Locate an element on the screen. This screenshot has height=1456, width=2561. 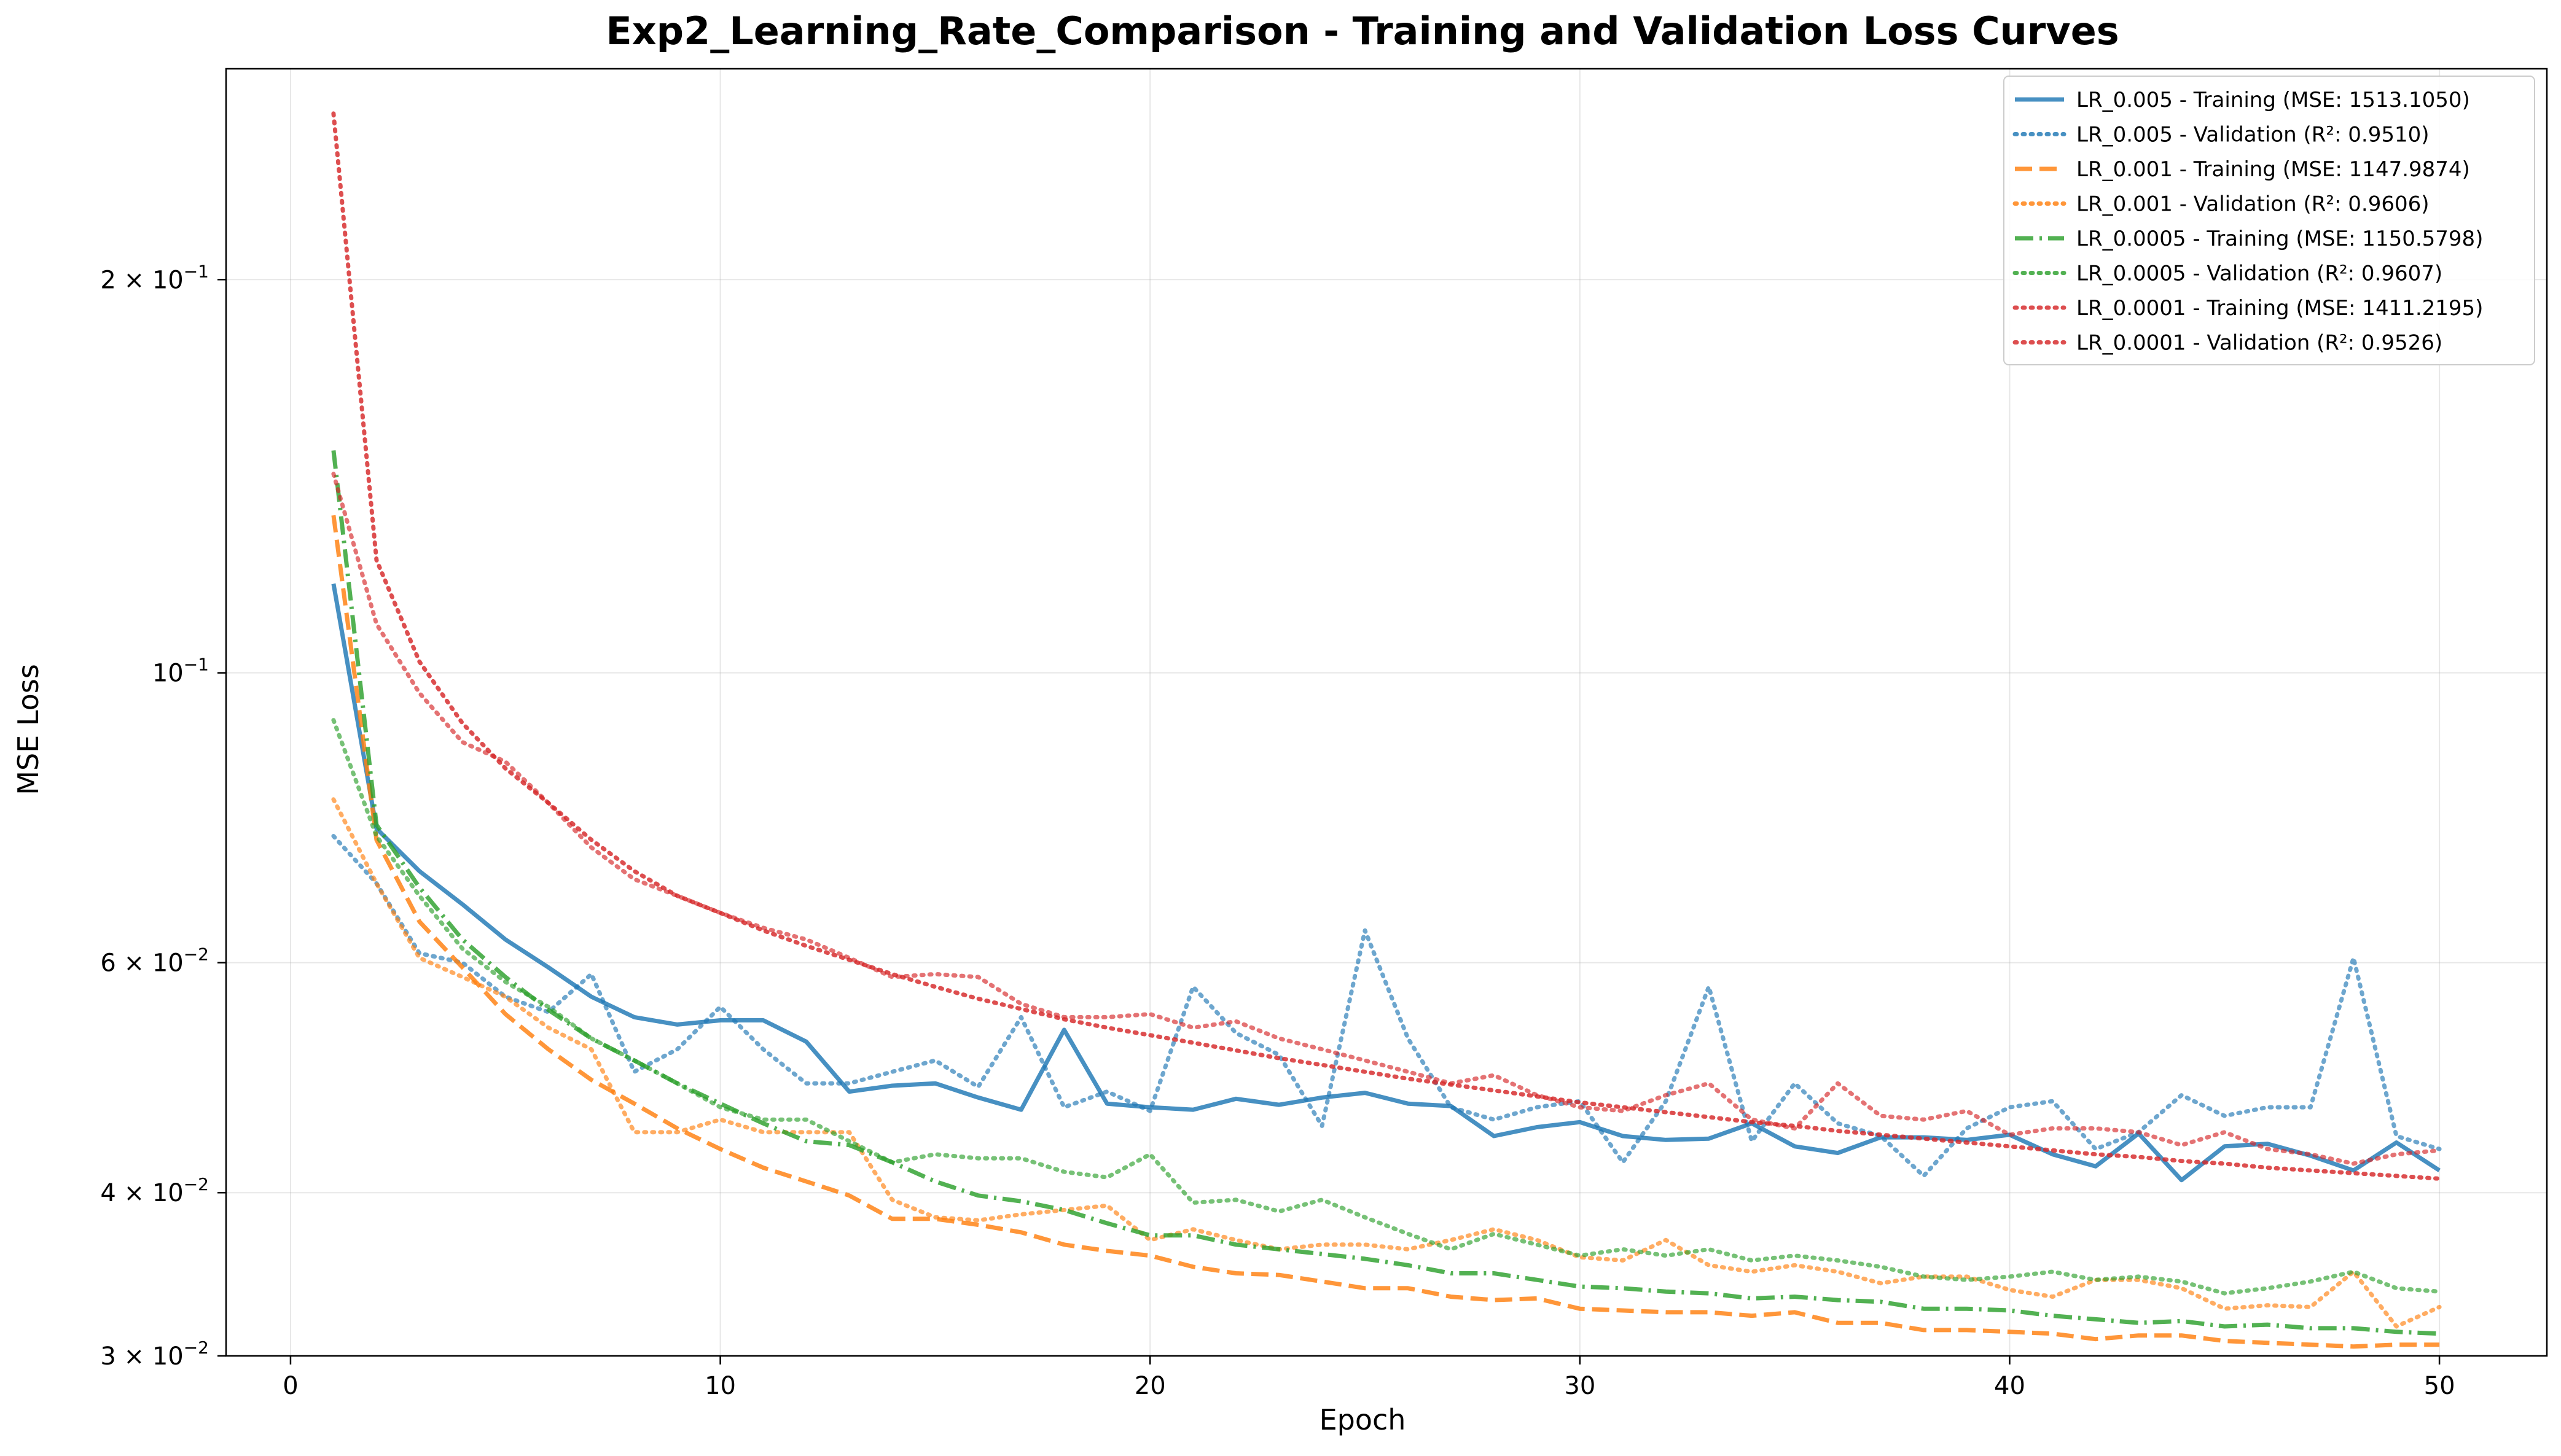
y-tick-label: 2 × 10⁻¹ is located at coordinates (154, 277).